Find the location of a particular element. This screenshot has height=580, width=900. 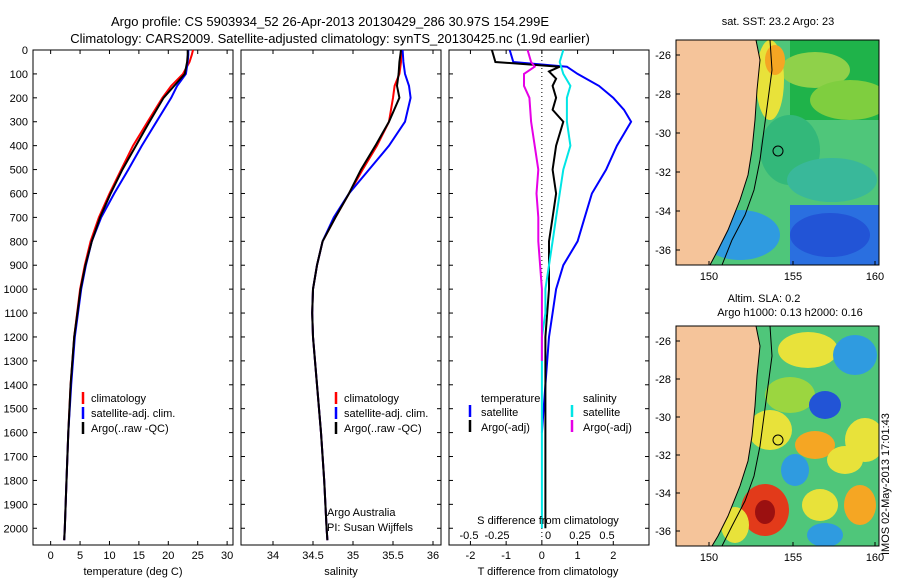

x-tick-label: 15 is located at coordinates (139, 556).